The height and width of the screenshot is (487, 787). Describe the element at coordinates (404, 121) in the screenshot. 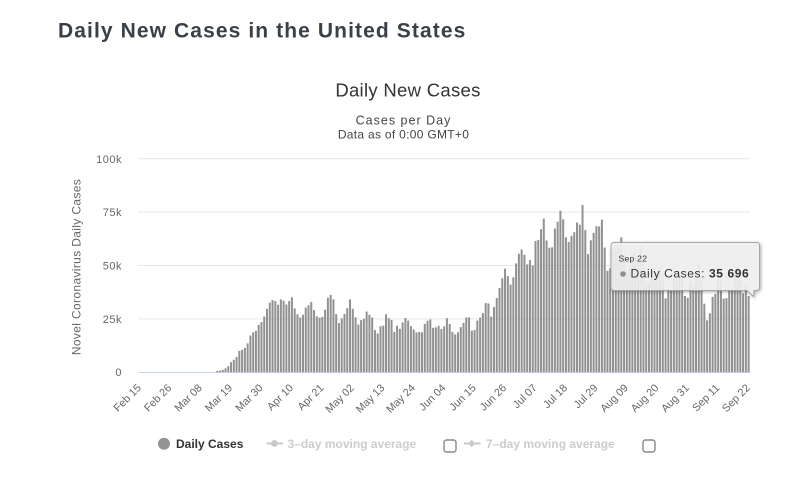

I see `svg-text: Cases per Day` at that location.